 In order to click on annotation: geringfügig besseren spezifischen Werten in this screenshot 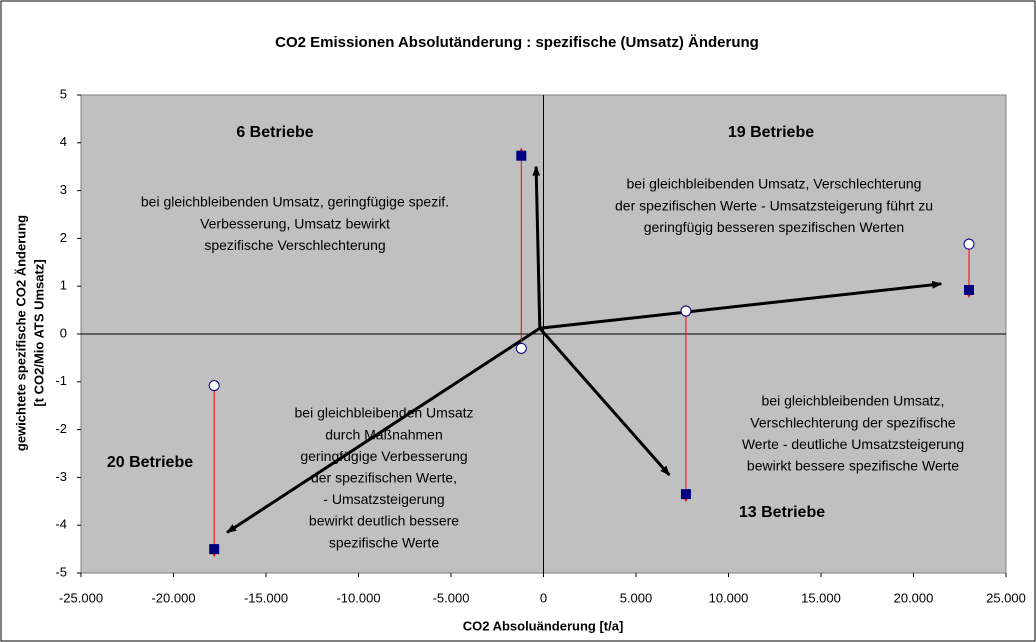, I will do `click(774, 227)`.